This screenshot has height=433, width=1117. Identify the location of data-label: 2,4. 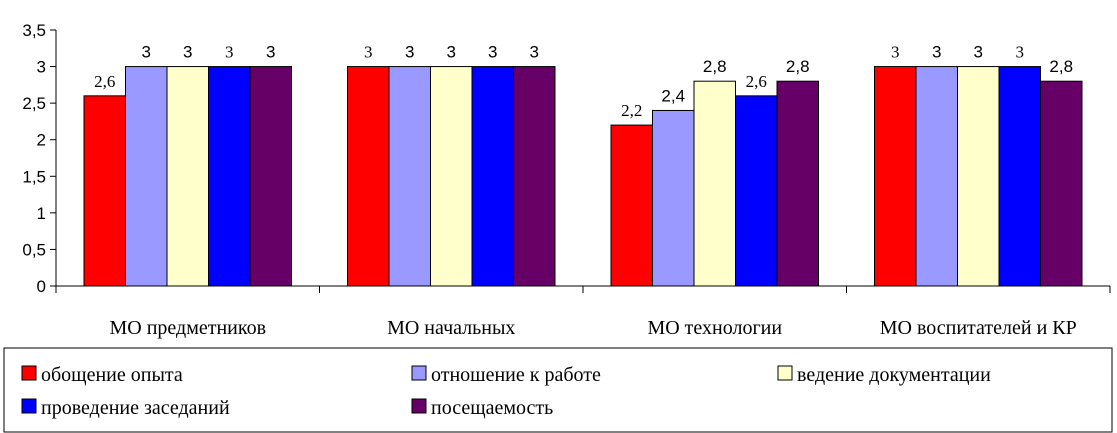
(673, 95).